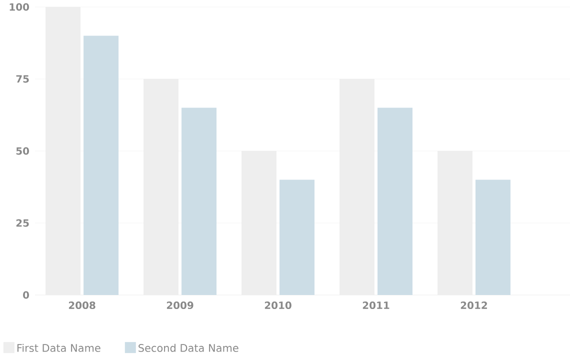 The width and height of the screenshot is (570, 359). What do you see at coordinates (58, 348) in the screenshot?
I see `legend-label: First Data Name` at bounding box center [58, 348].